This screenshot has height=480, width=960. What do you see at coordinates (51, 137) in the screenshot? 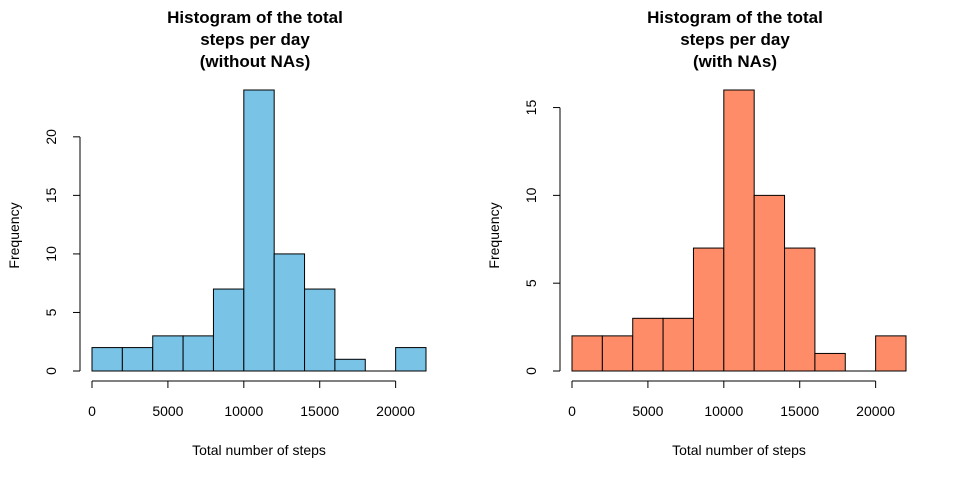
I see `y-tick-label: 20` at bounding box center [51, 137].